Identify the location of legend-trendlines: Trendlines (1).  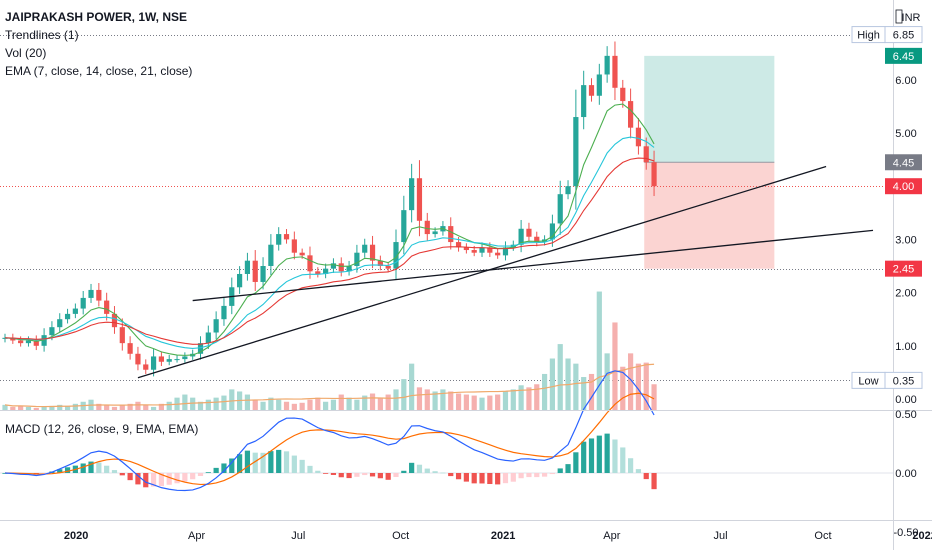
(42, 35).